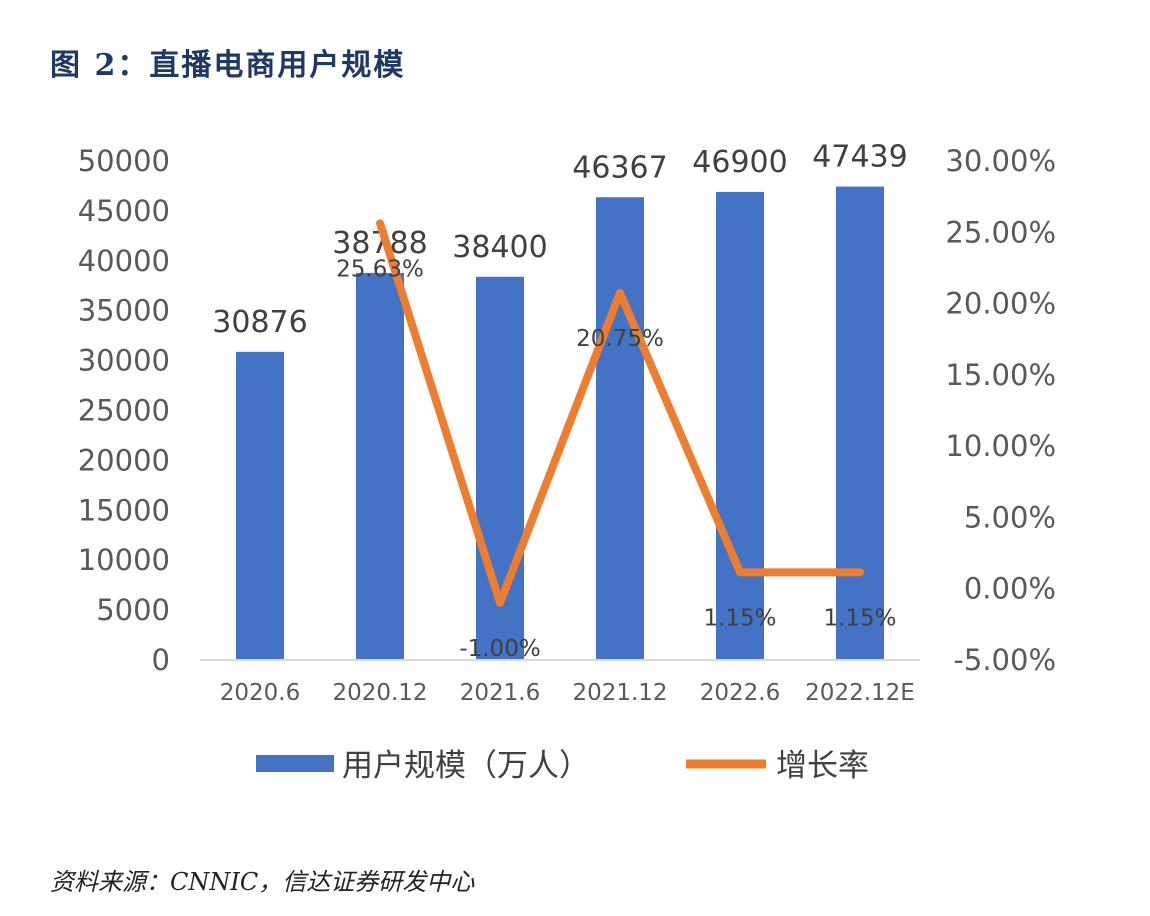 This screenshot has width=1150, height=916. What do you see at coordinates (739, 162) in the screenshot?
I see `bar-value-label: 46900` at bounding box center [739, 162].